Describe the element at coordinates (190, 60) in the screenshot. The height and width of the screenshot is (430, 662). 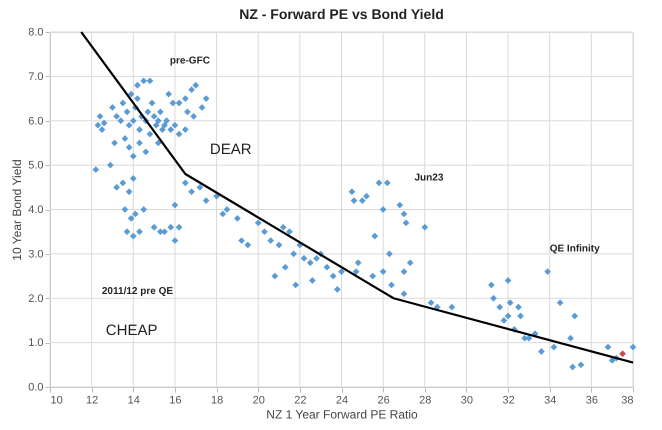
I see `annotation: pre-GFC` at that location.